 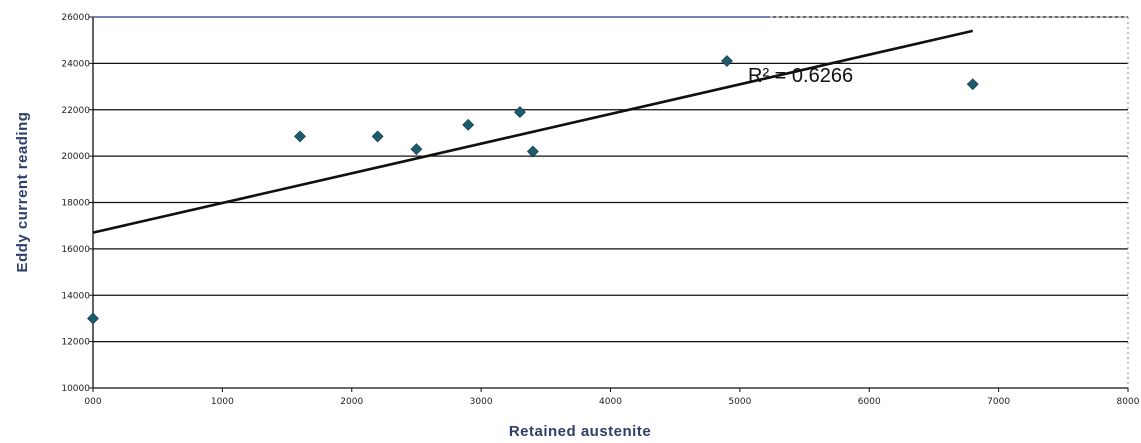 What do you see at coordinates (481, 402) in the screenshot?
I see `x-tick-label-3: 3000` at bounding box center [481, 402].